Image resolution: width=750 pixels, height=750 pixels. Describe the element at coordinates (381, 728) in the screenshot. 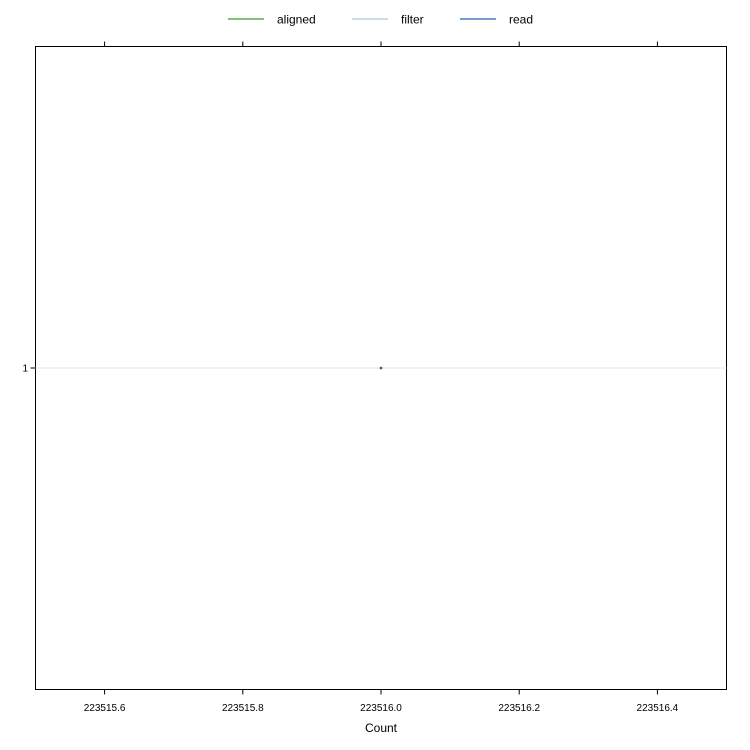

I see `x-axis-title: Count` at that location.